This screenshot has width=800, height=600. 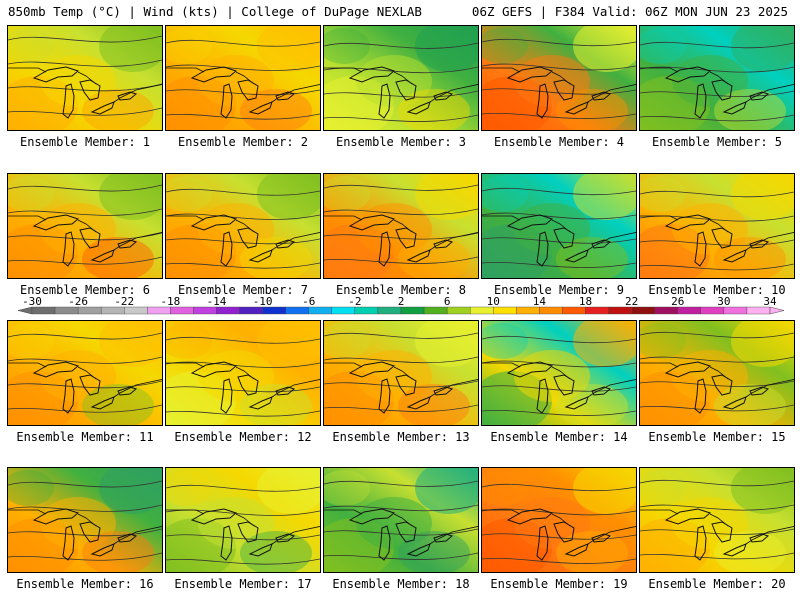 What do you see at coordinates (78, 302) in the screenshot?
I see `colorbar-tick-label: -26` at bounding box center [78, 302].